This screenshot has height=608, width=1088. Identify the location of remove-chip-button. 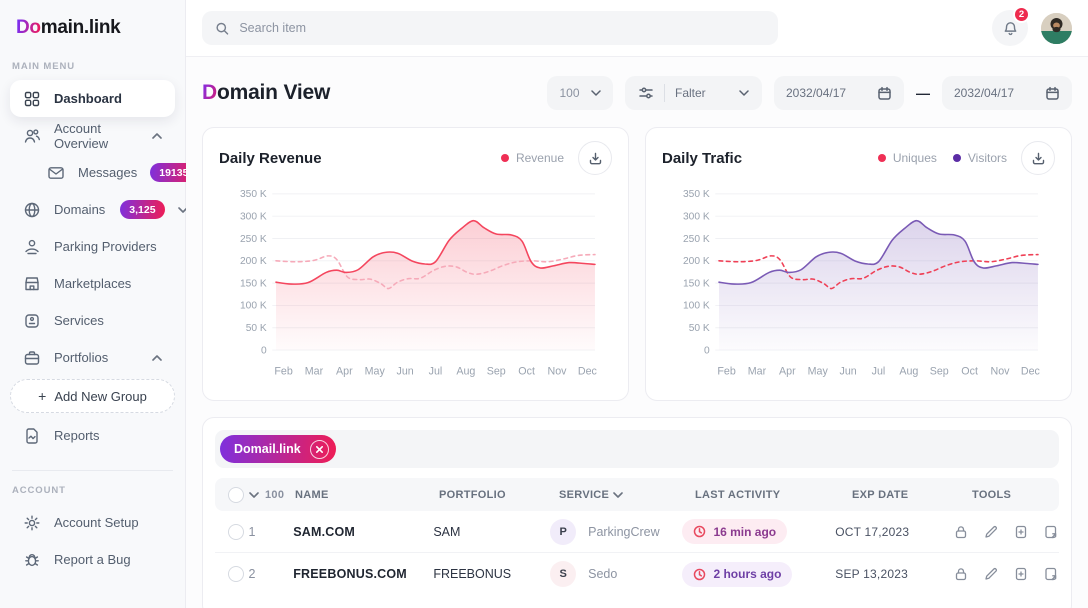
(319, 449).